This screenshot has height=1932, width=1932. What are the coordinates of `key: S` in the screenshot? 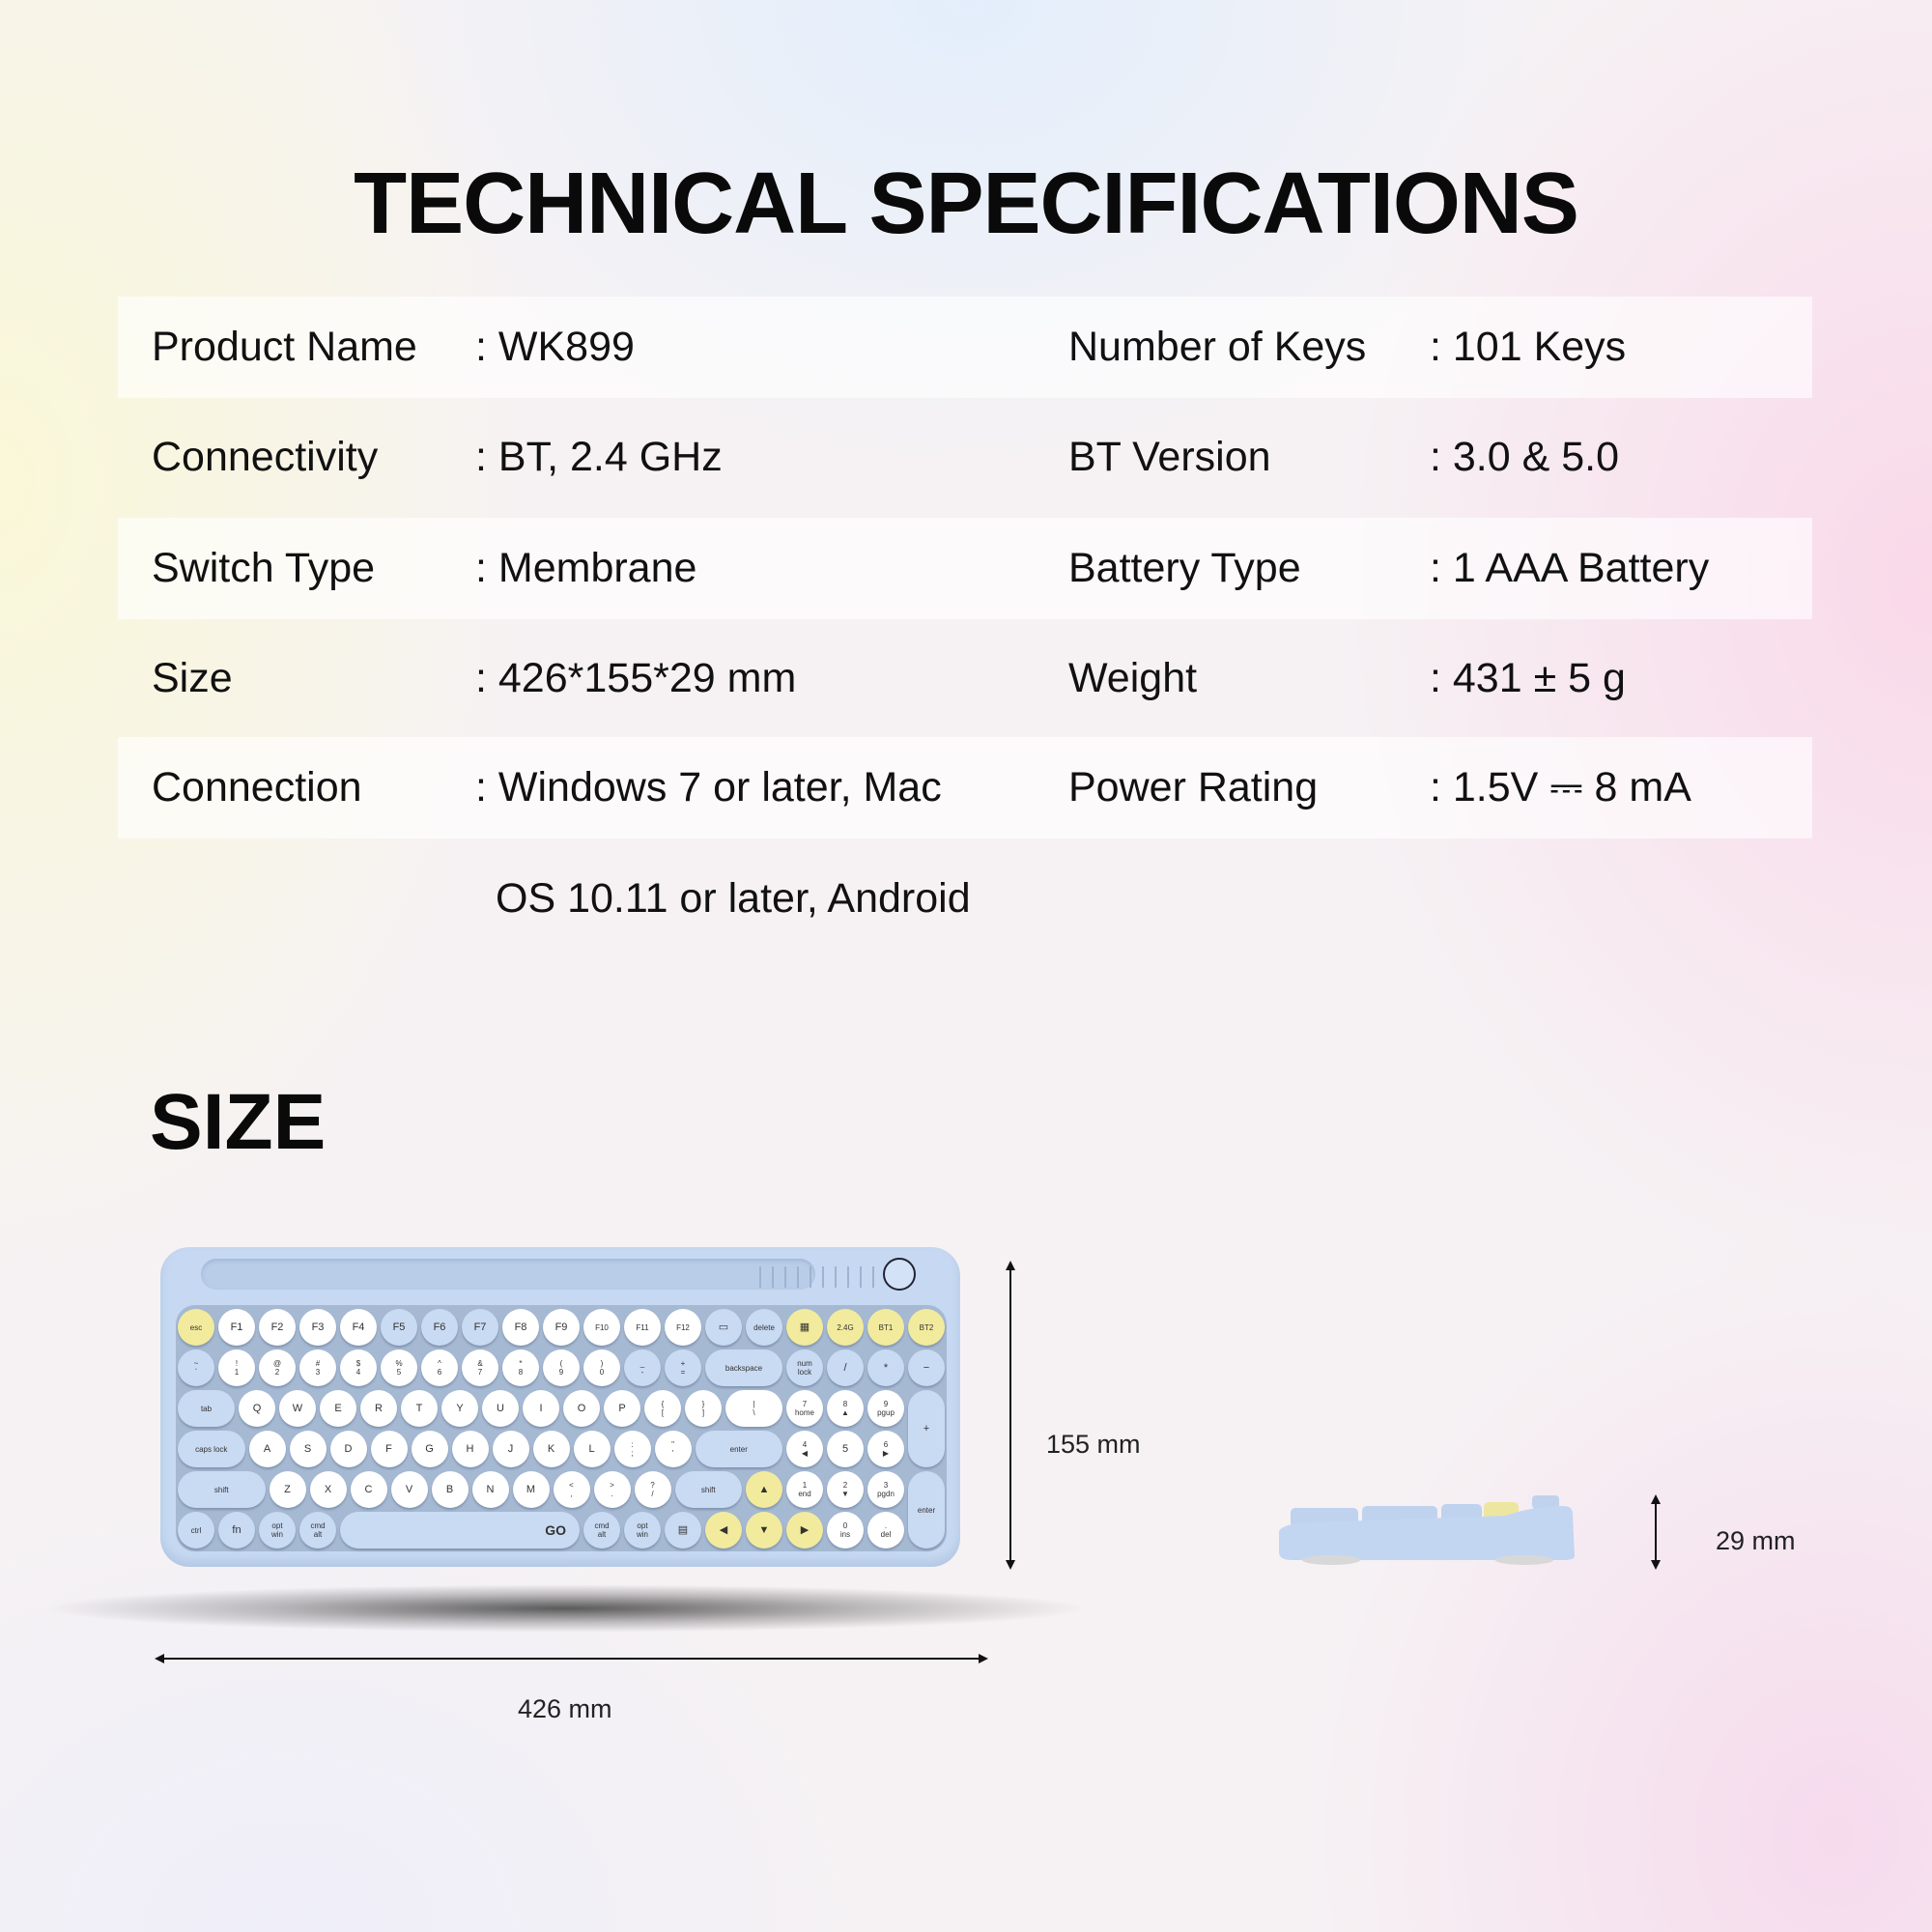 It's located at (308, 1449).